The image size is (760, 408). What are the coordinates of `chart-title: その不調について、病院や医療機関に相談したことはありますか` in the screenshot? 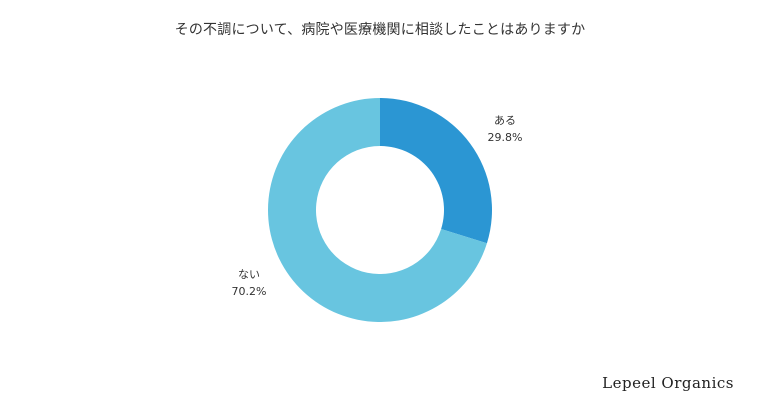 It's located at (380, 30).